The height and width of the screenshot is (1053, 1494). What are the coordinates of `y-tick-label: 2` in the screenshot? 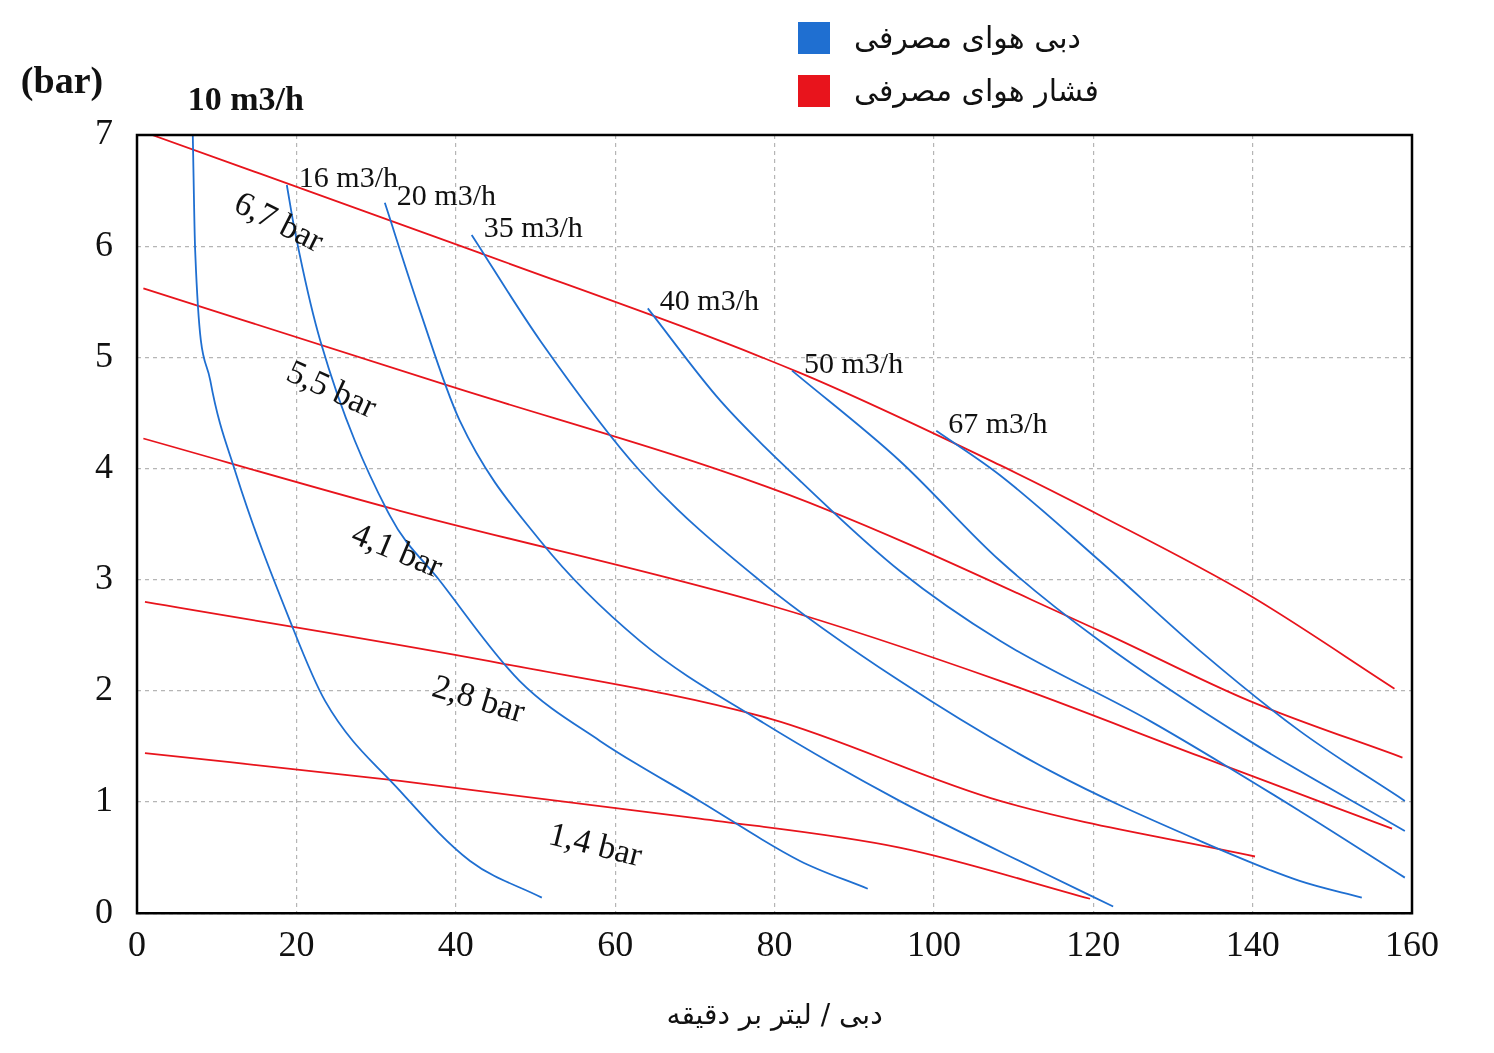 It's located at (104, 688).